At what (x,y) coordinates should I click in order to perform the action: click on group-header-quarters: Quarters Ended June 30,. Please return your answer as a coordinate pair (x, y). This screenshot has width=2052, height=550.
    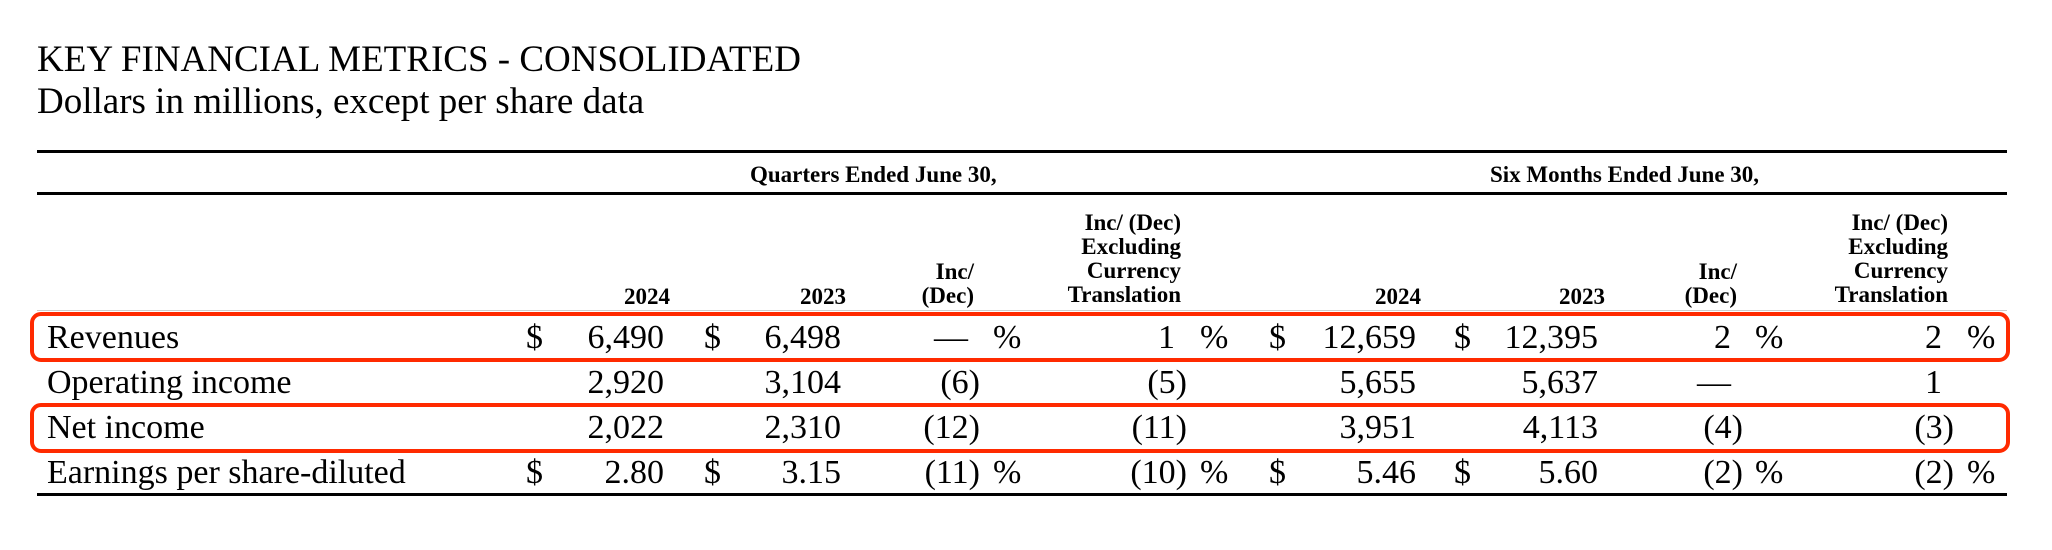
    Looking at the image, I should click on (873, 174).